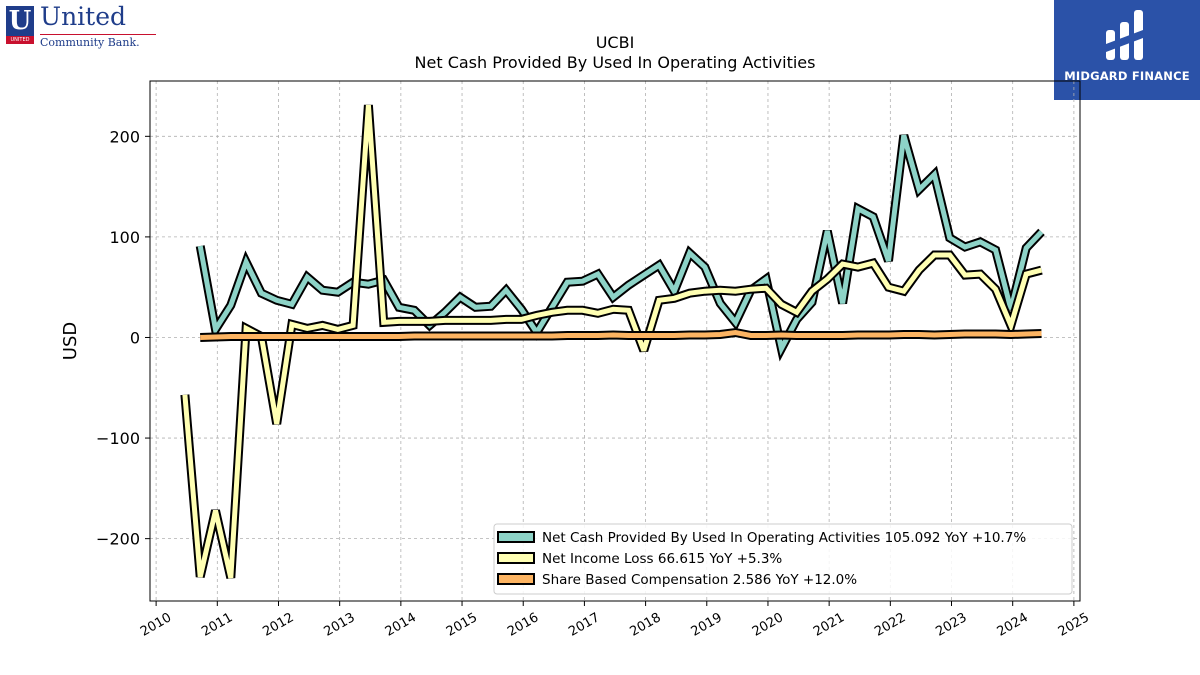  Describe the element at coordinates (83, 16) in the screenshot. I see `company-name: United` at that location.